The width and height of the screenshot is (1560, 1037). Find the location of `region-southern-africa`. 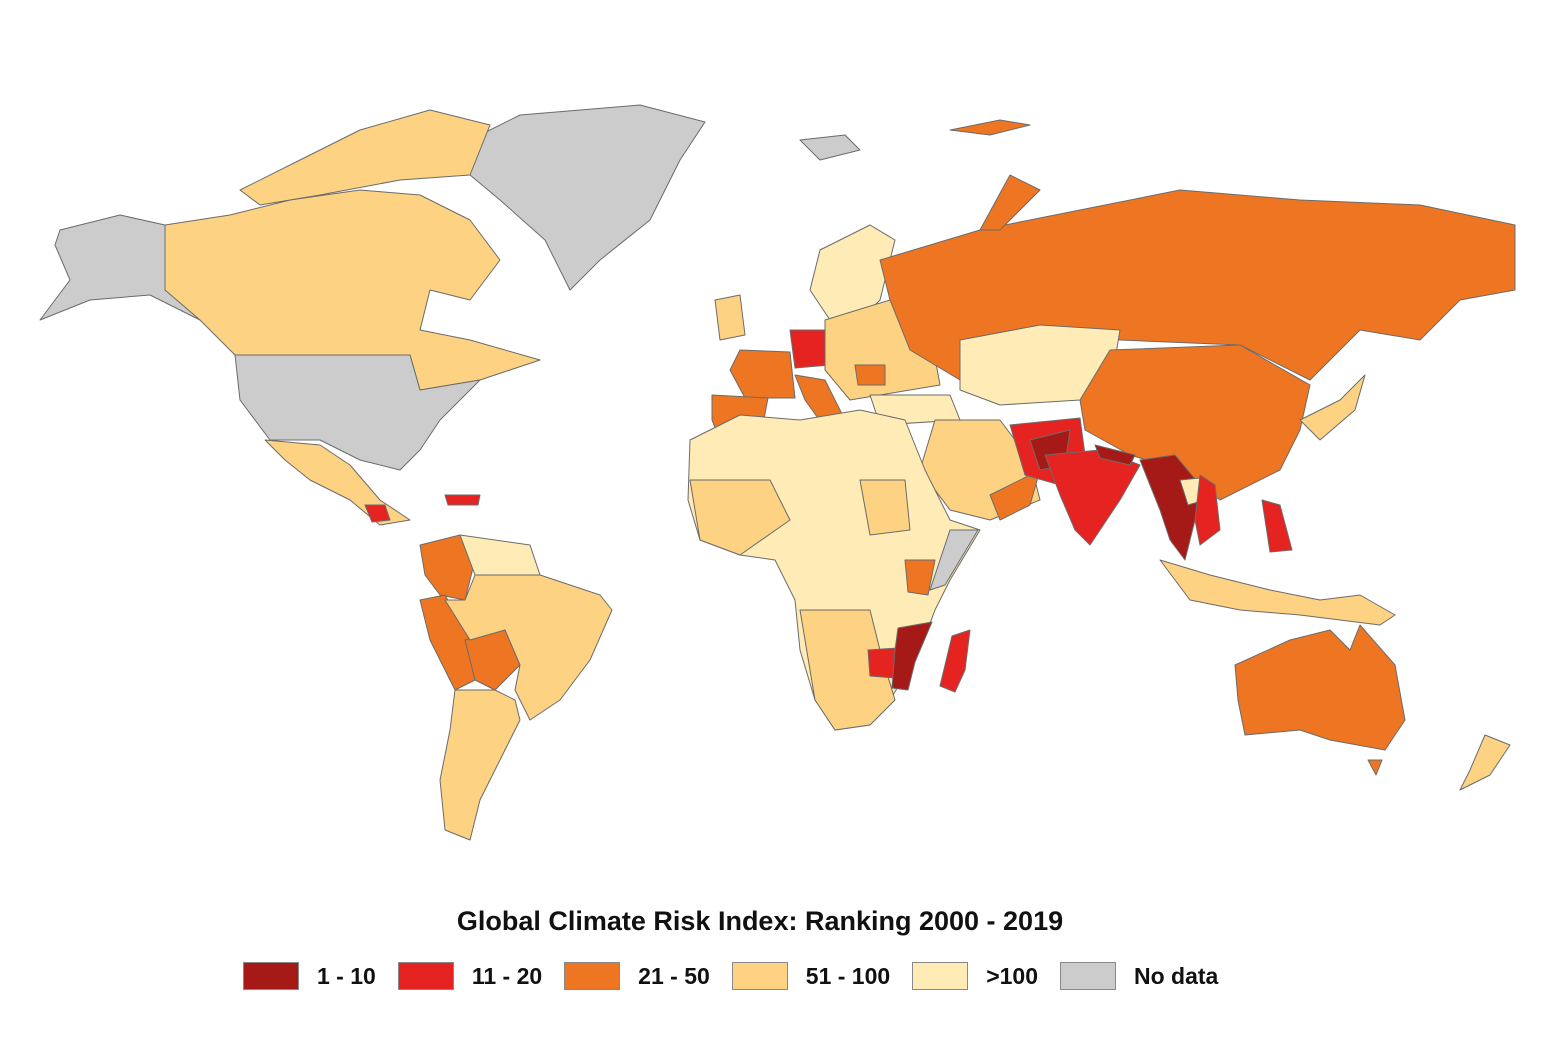

region-southern-africa is located at coordinates (847, 670).